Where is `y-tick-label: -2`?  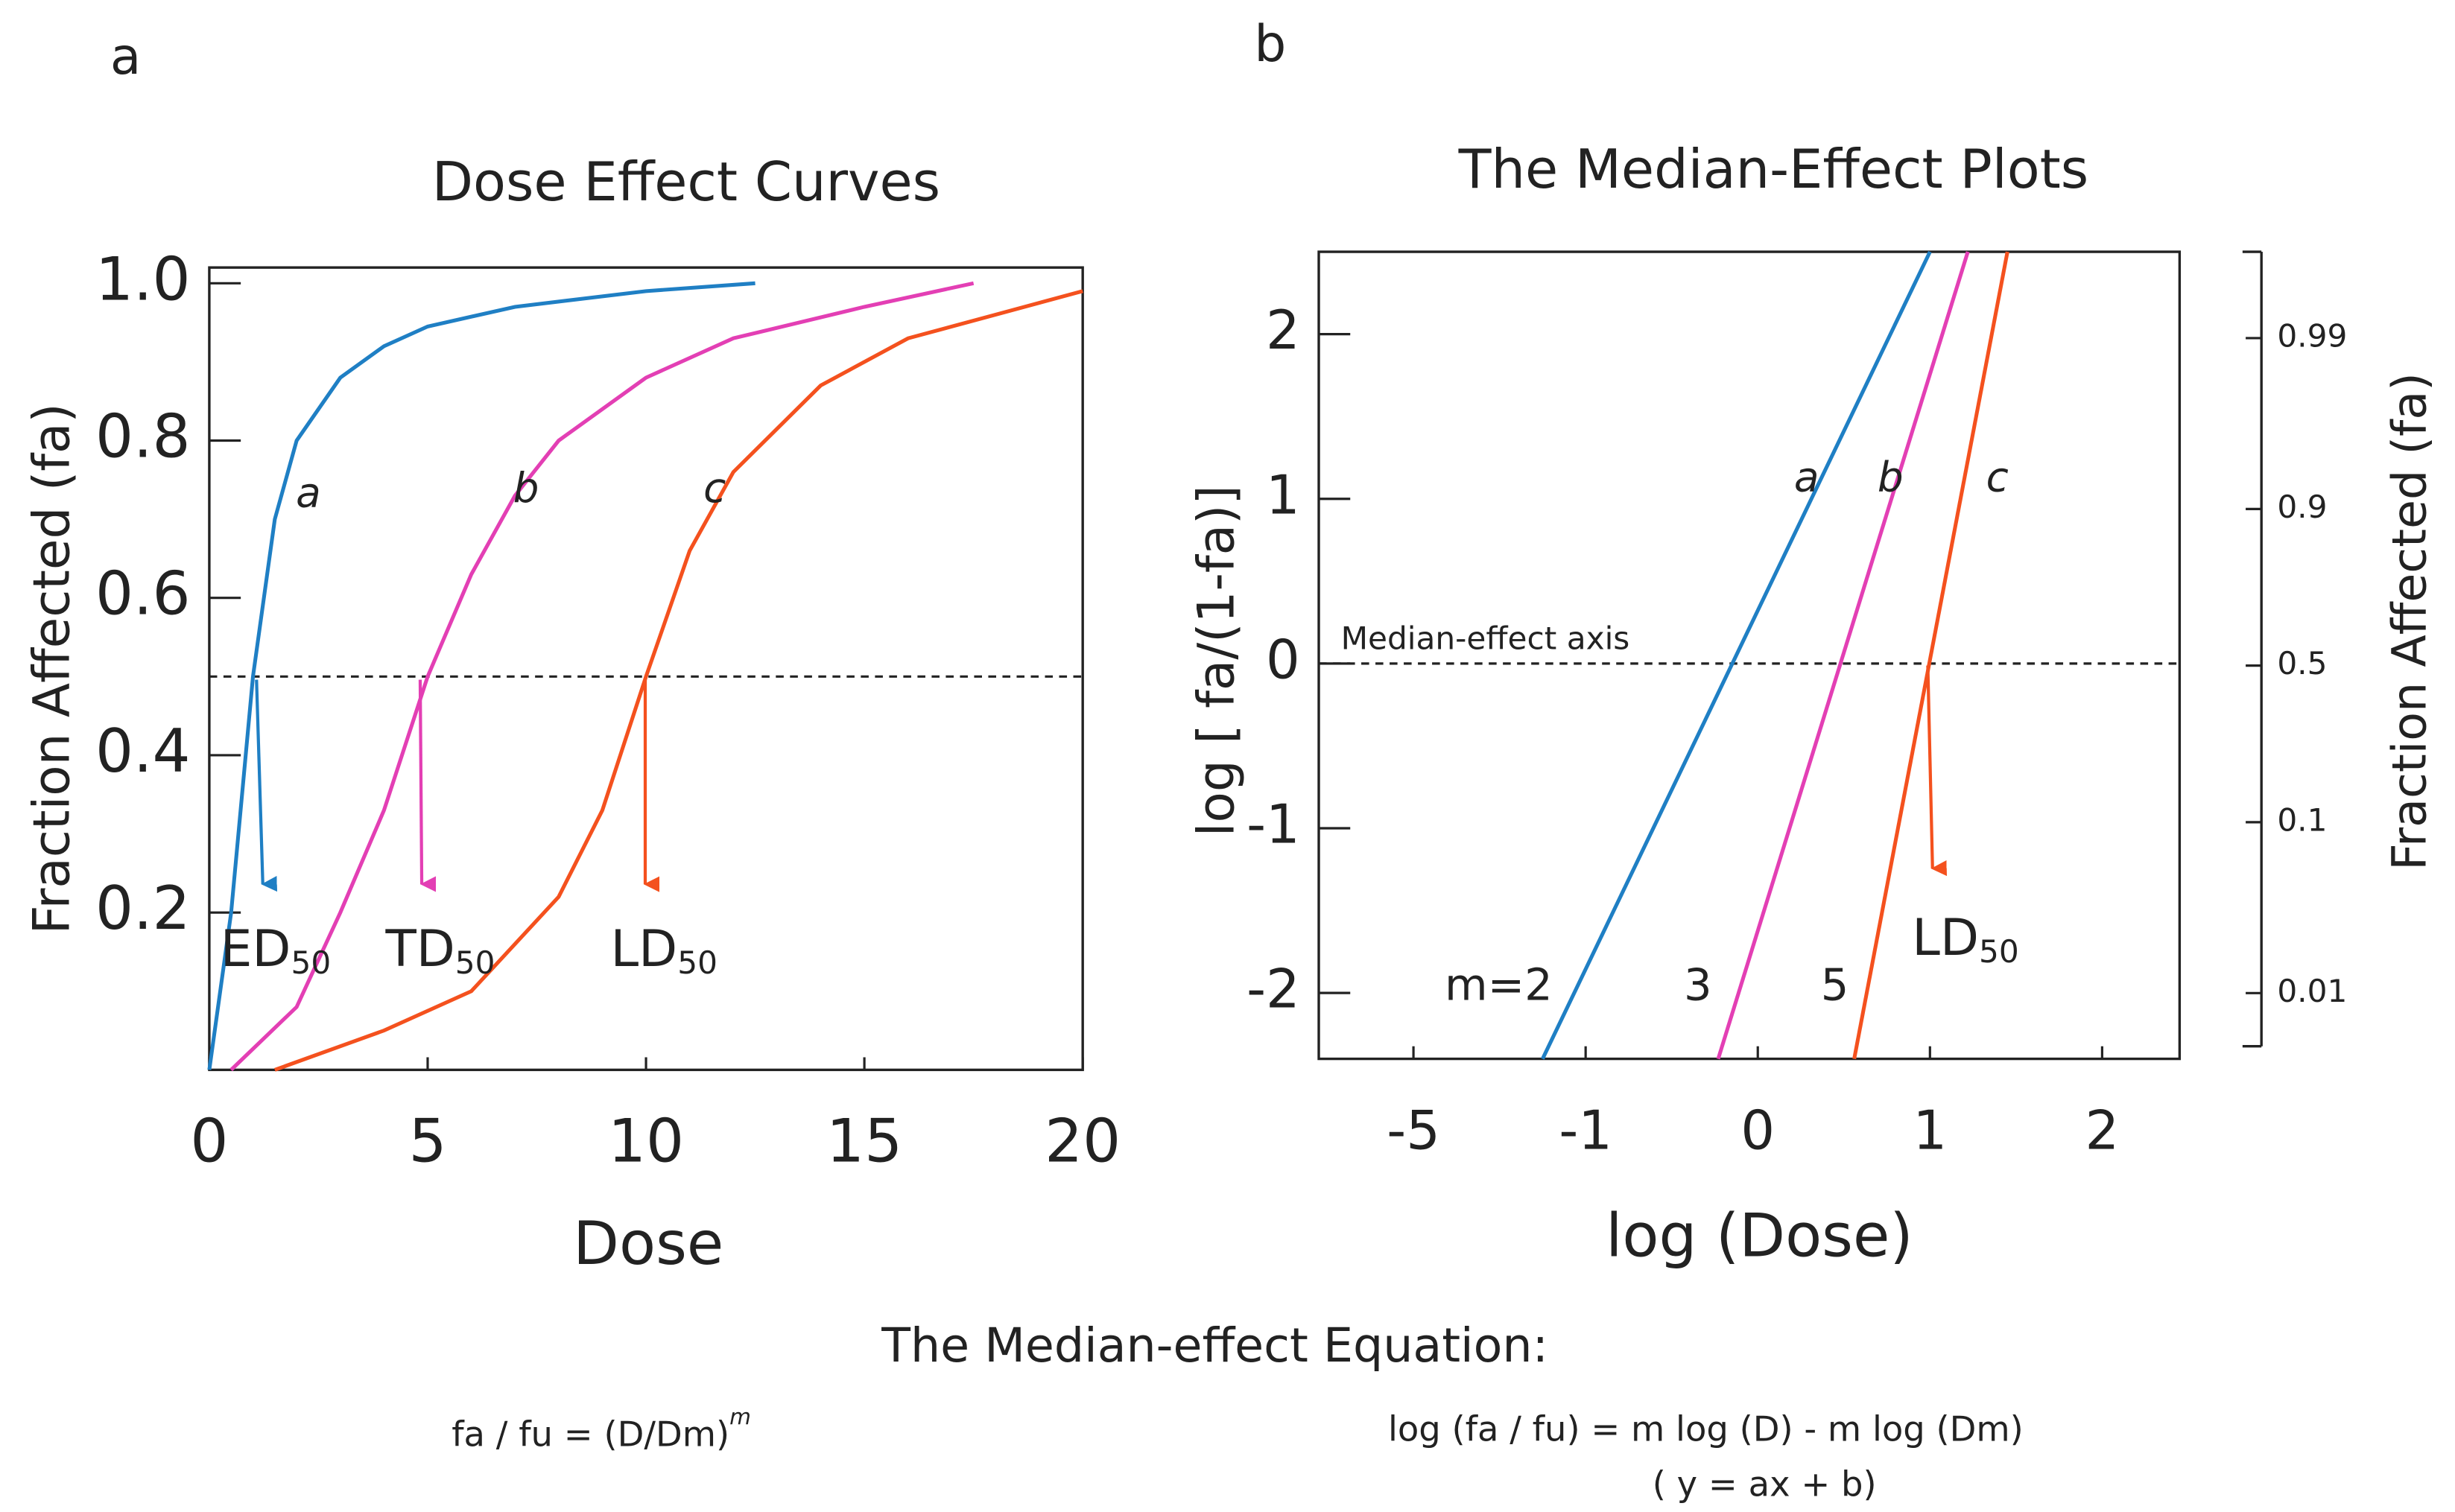 y-tick-label: -2 is located at coordinates (1273, 989).